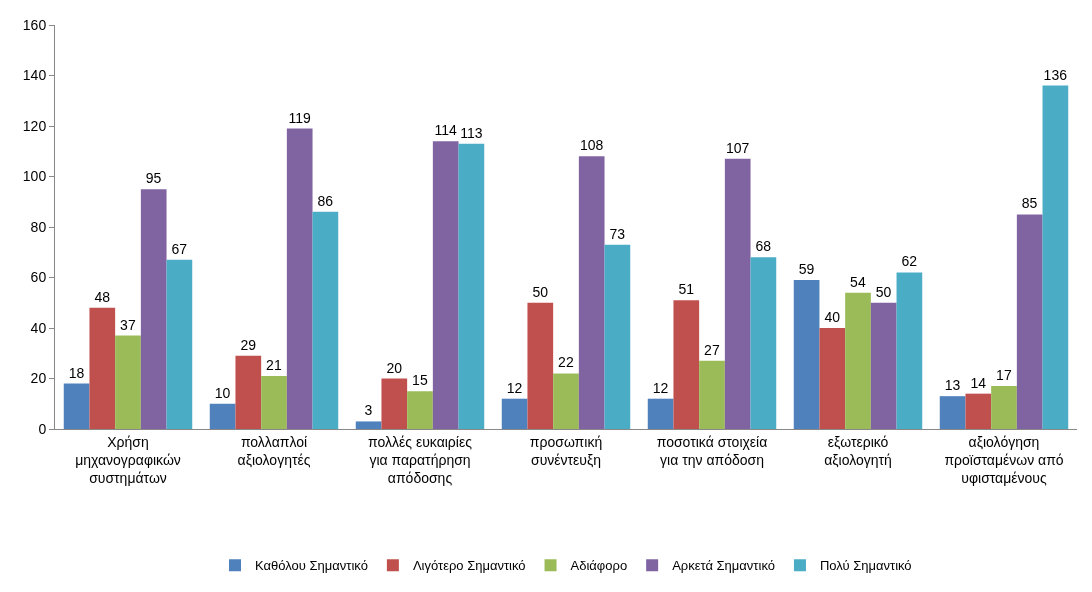 Image resolution: width=1092 pixels, height=592 pixels. What do you see at coordinates (34, 24) in the screenshot?
I see `y-tick-label: 160` at bounding box center [34, 24].